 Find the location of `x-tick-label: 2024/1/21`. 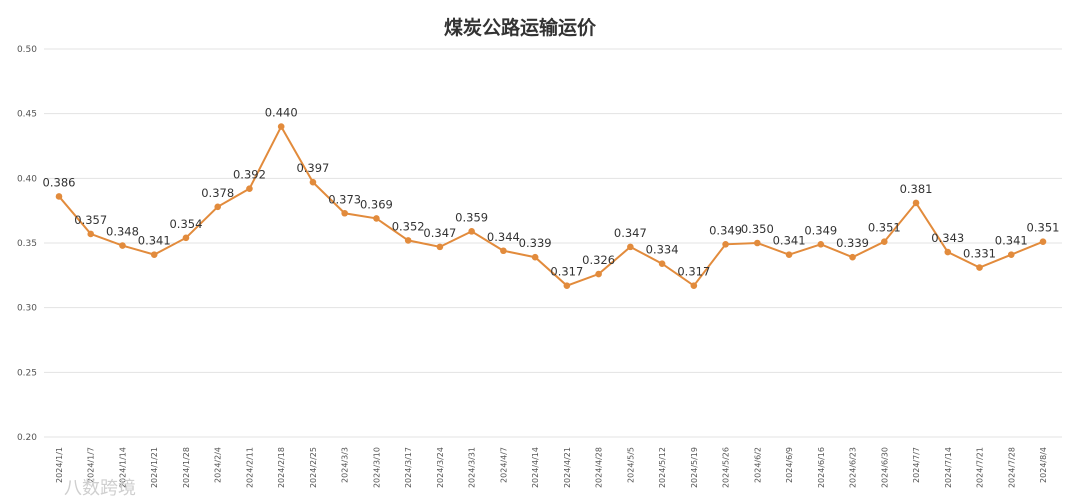

x-tick-label: 2024/1/21 is located at coordinates (154, 467).